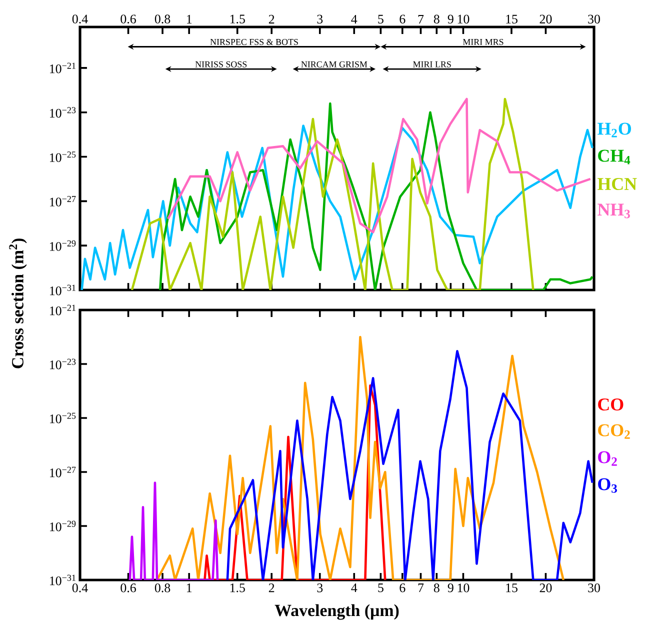  I want to click on series-label: H$_{2}$O, so click(615, 130).